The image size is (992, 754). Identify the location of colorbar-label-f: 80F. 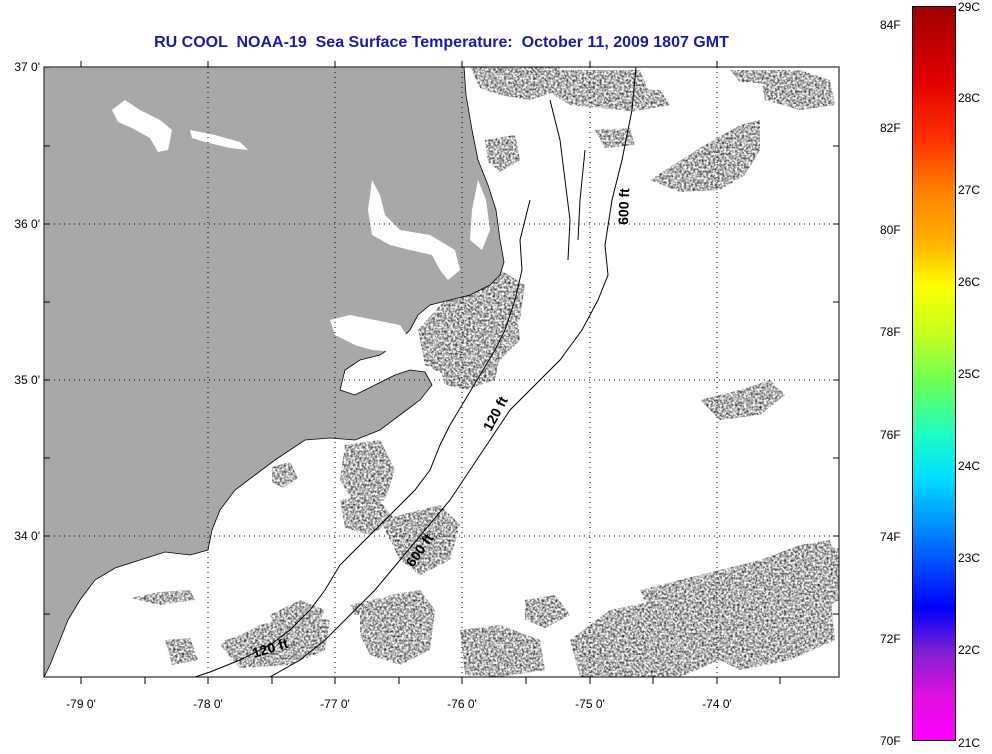
(890, 230).